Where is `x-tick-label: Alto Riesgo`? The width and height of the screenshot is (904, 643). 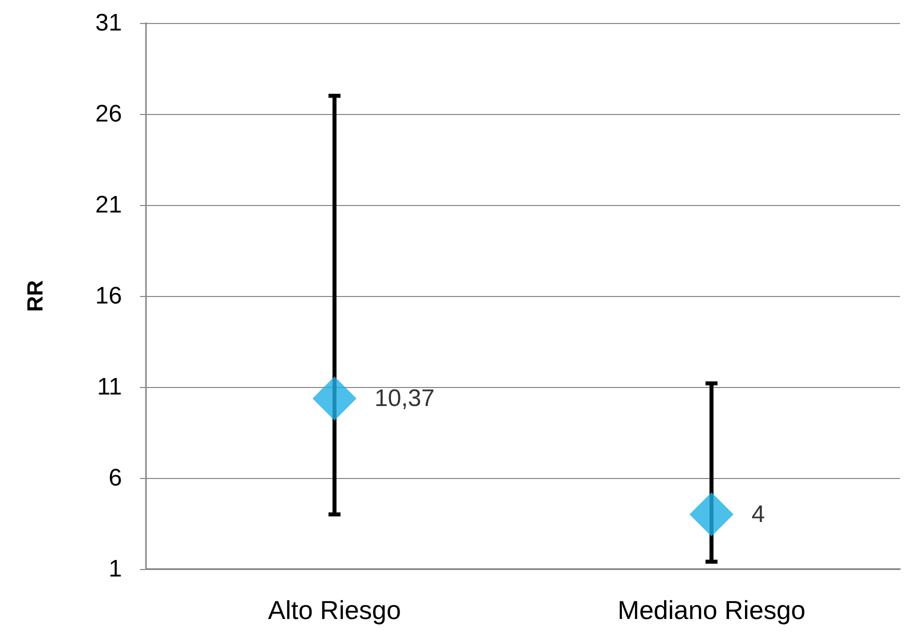
x-tick-label: Alto Riesgo is located at coordinates (334, 610).